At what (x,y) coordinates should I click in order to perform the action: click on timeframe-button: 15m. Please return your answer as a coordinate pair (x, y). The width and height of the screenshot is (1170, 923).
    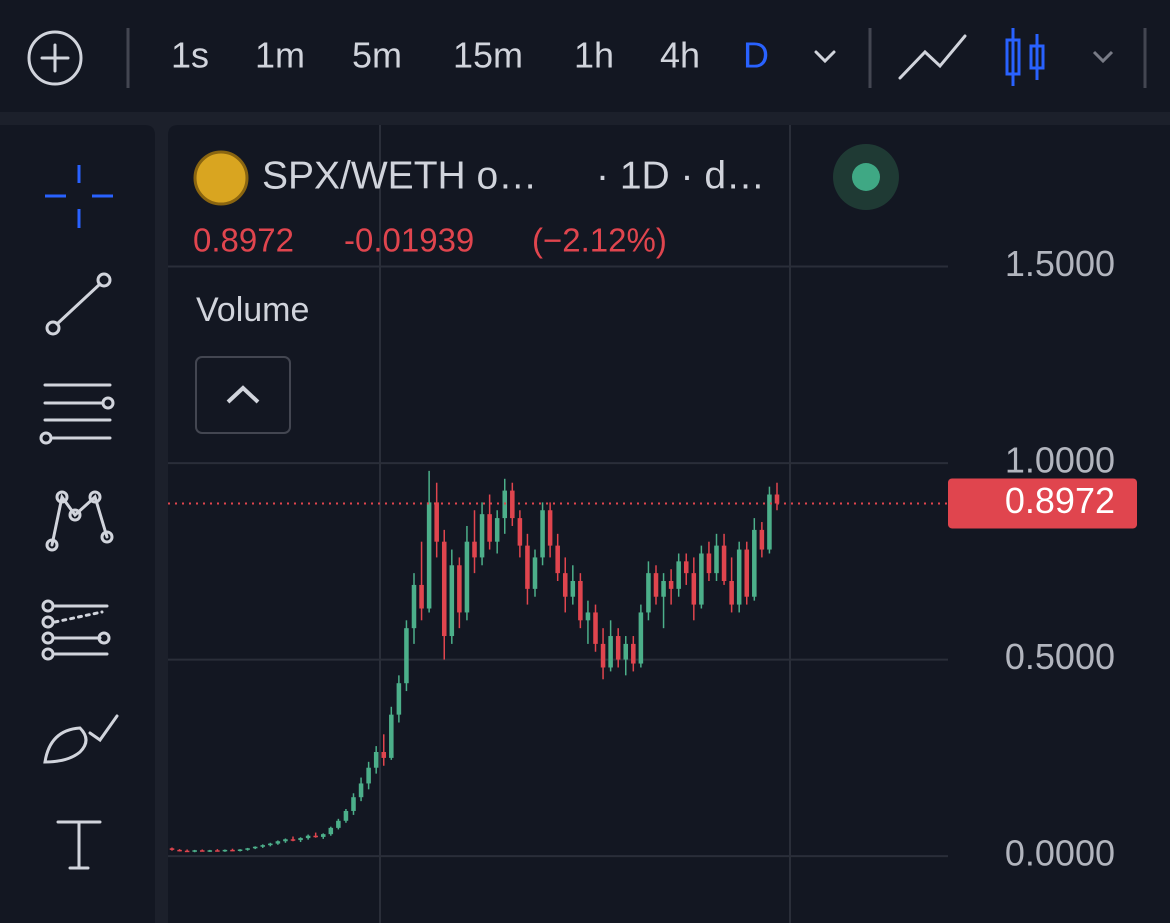
    Looking at the image, I should click on (488, 55).